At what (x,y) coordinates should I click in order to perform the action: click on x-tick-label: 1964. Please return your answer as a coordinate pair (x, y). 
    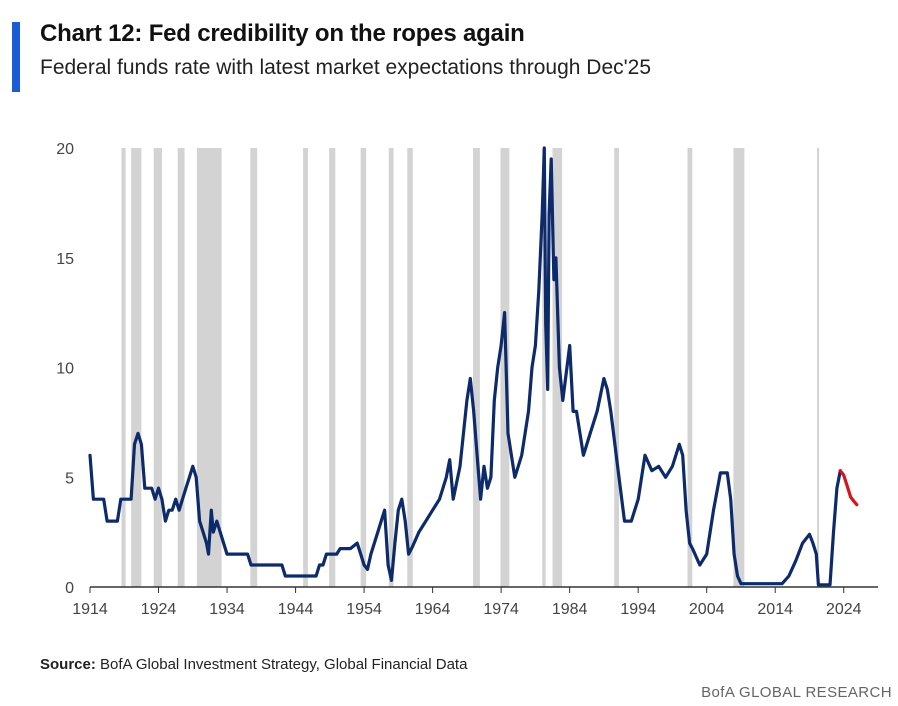
    Looking at the image, I should click on (433, 609).